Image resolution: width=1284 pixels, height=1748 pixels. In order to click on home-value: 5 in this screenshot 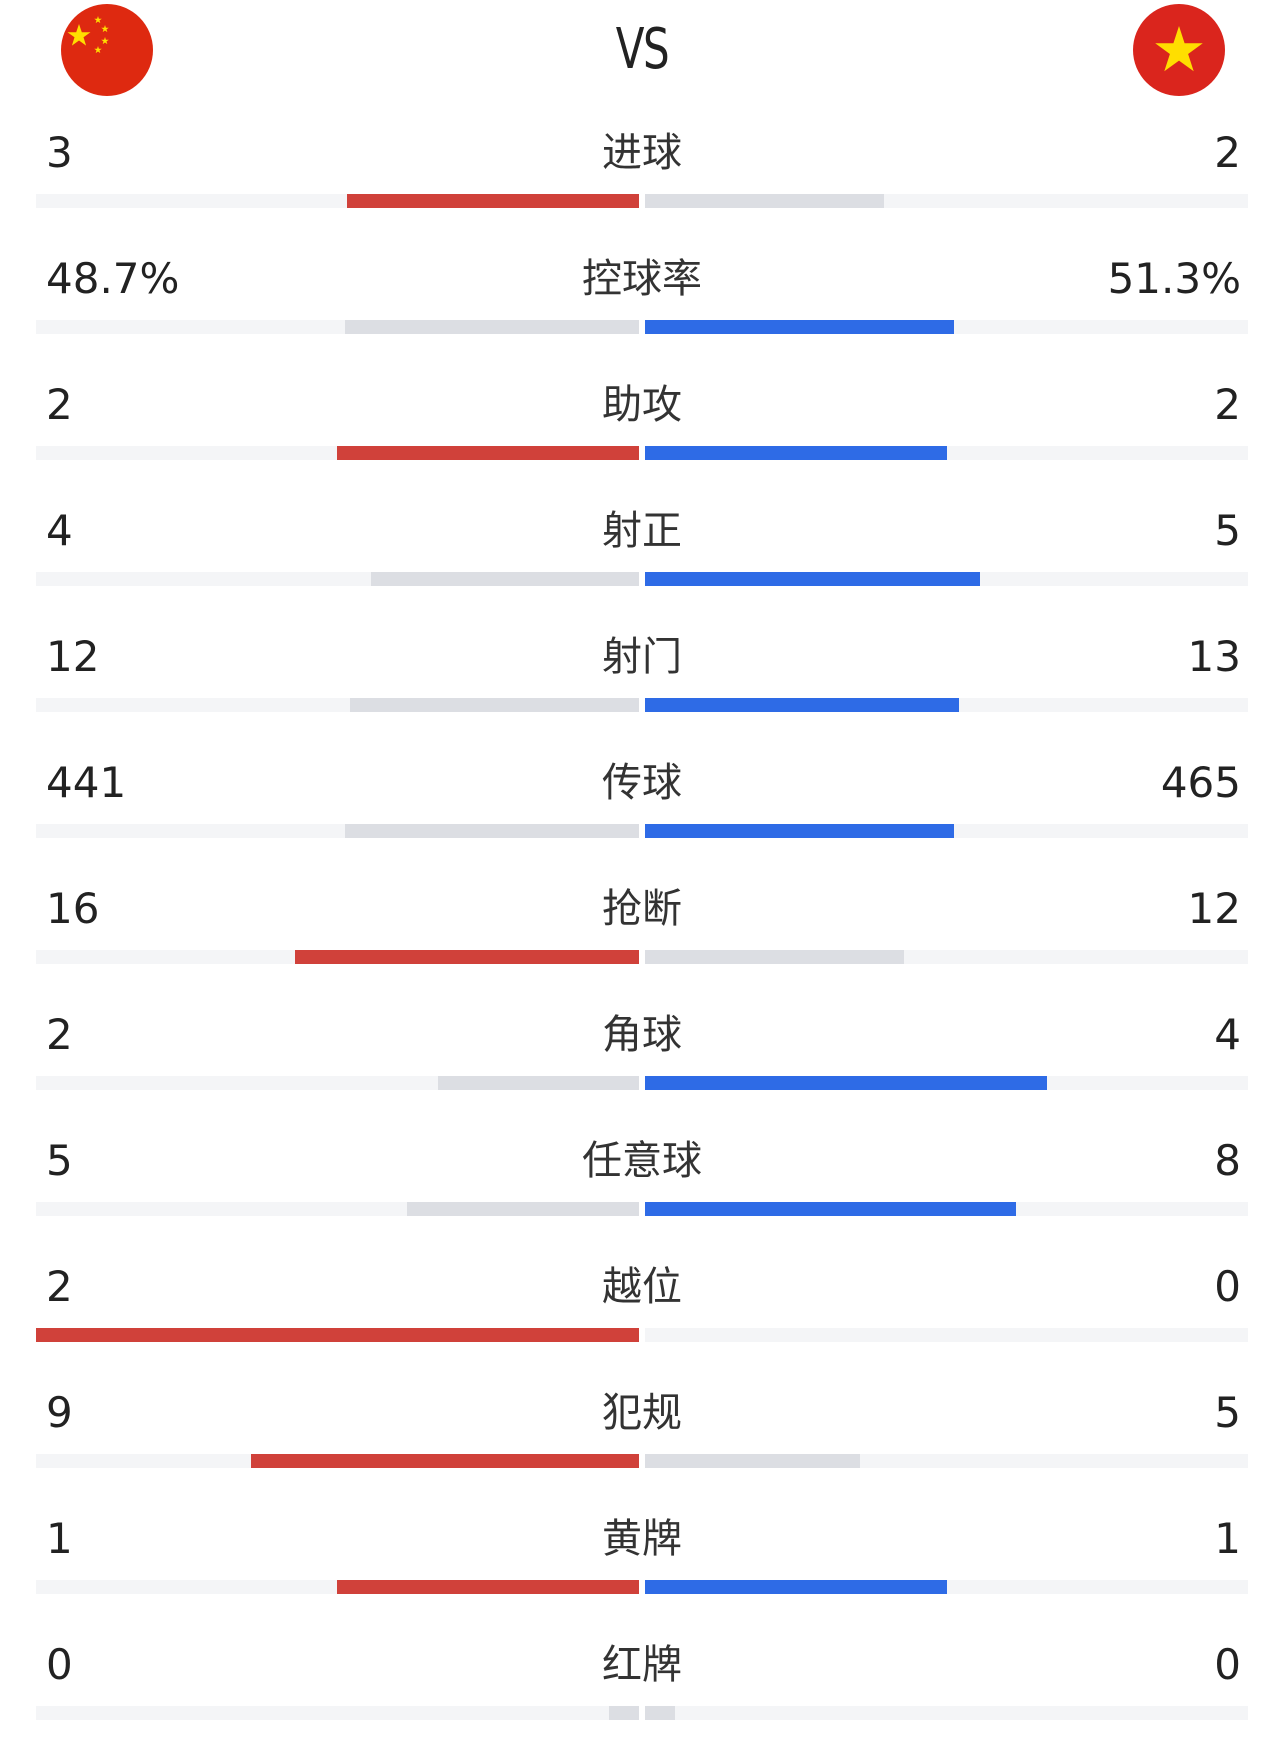, I will do `click(59, 1160)`.